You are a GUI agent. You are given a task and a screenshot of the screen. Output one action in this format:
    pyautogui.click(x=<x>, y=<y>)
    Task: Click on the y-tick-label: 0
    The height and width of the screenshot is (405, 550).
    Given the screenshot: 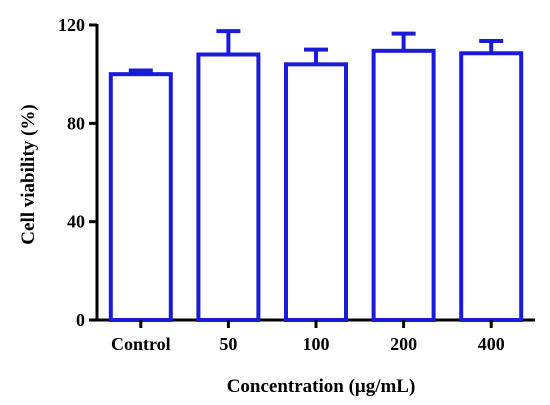 What is the action you would take?
    pyautogui.click(x=80, y=320)
    